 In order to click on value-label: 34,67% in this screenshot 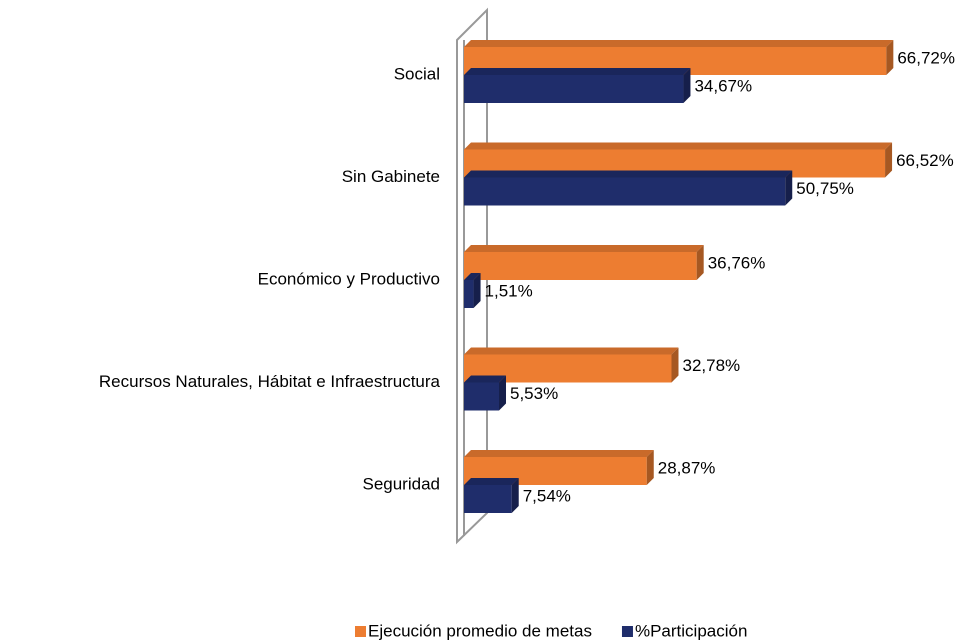, I will do `click(723, 85)`.